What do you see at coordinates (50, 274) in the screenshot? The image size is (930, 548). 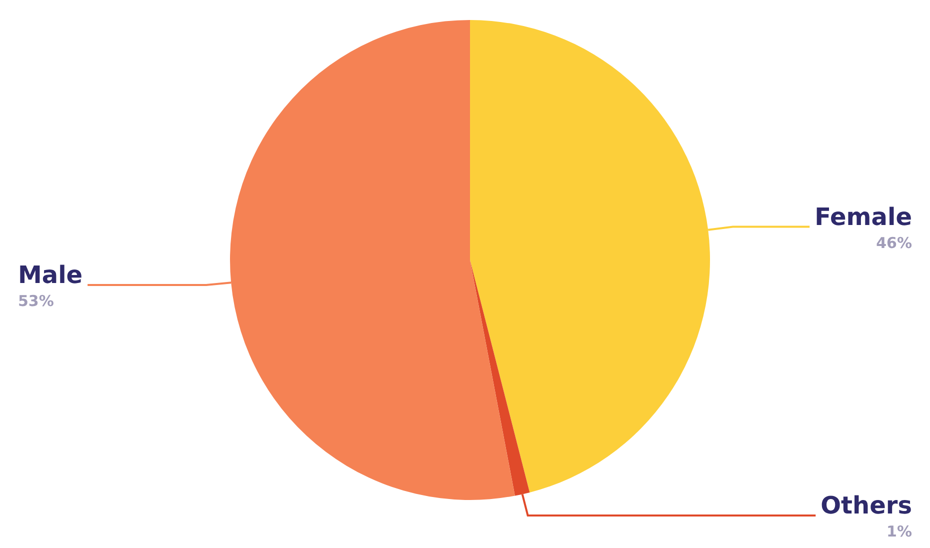 I see `slice-label: Male` at bounding box center [50, 274].